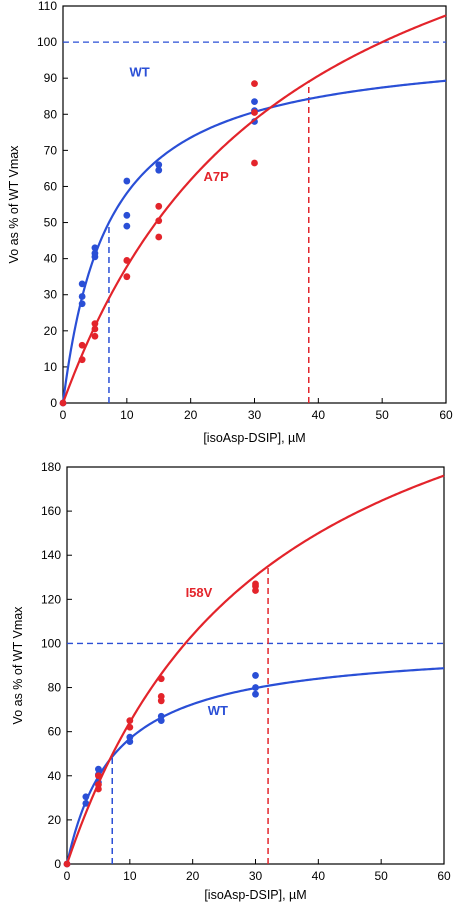 The width and height of the screenshot is (474, 908). Describe the element at coordinates (51, 150) in the screenshot. I see `y-tick-label: 70` at that location.